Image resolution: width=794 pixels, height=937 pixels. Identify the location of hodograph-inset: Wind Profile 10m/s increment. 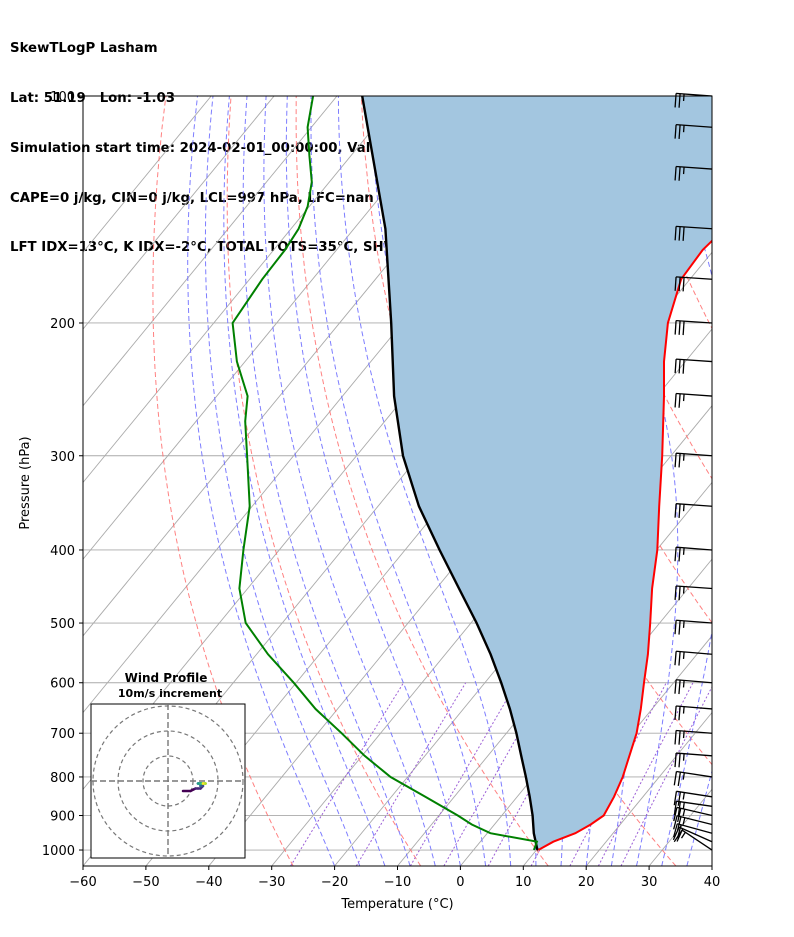
(168, 765).